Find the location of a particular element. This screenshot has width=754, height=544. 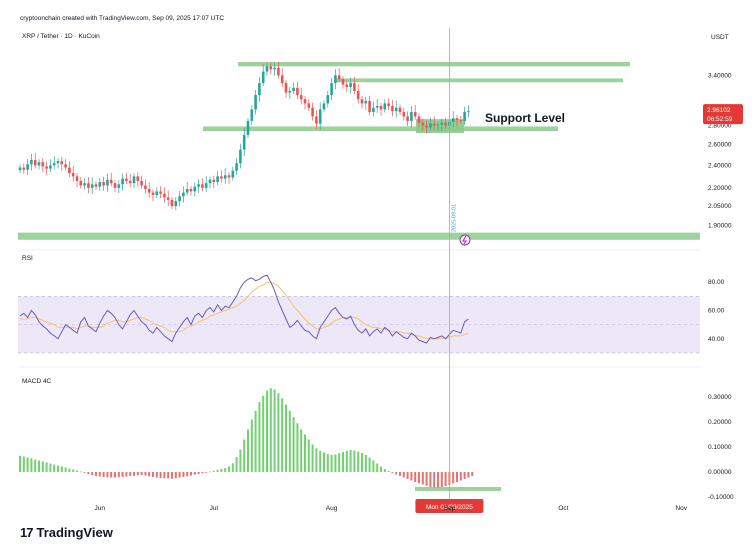

rsi-band-fill is located at coordinates (359, 324).